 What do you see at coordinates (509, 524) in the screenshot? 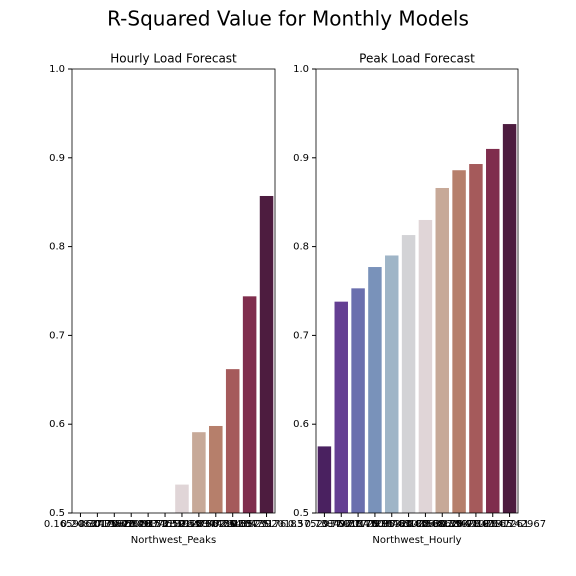
I see `x-tick-label: 0.9381742967` at bounding box center [509, 524].